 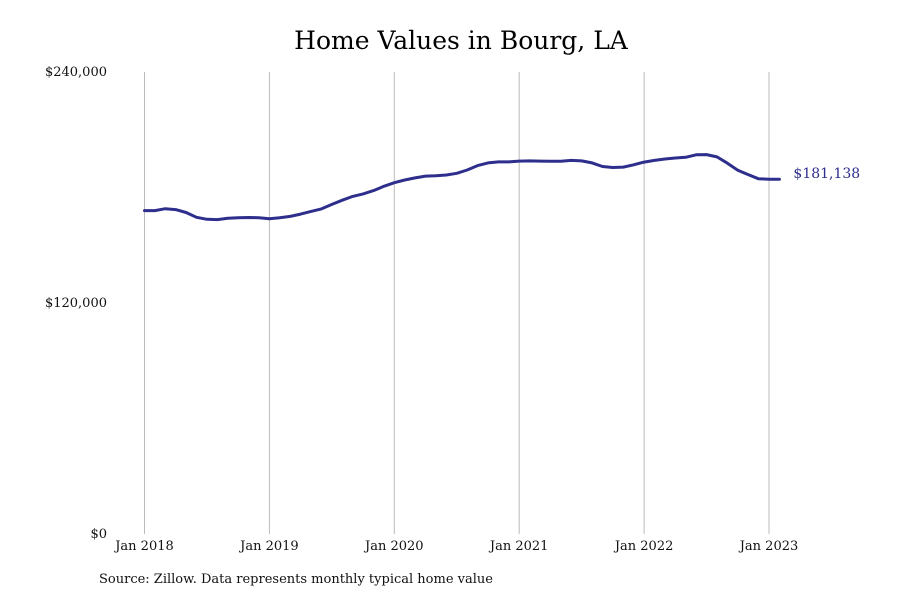 What do you see at coordinates (643, 546) in the screenshot?
I see `x-tick-label: Jan 2022` at bounding box center [643, 546].